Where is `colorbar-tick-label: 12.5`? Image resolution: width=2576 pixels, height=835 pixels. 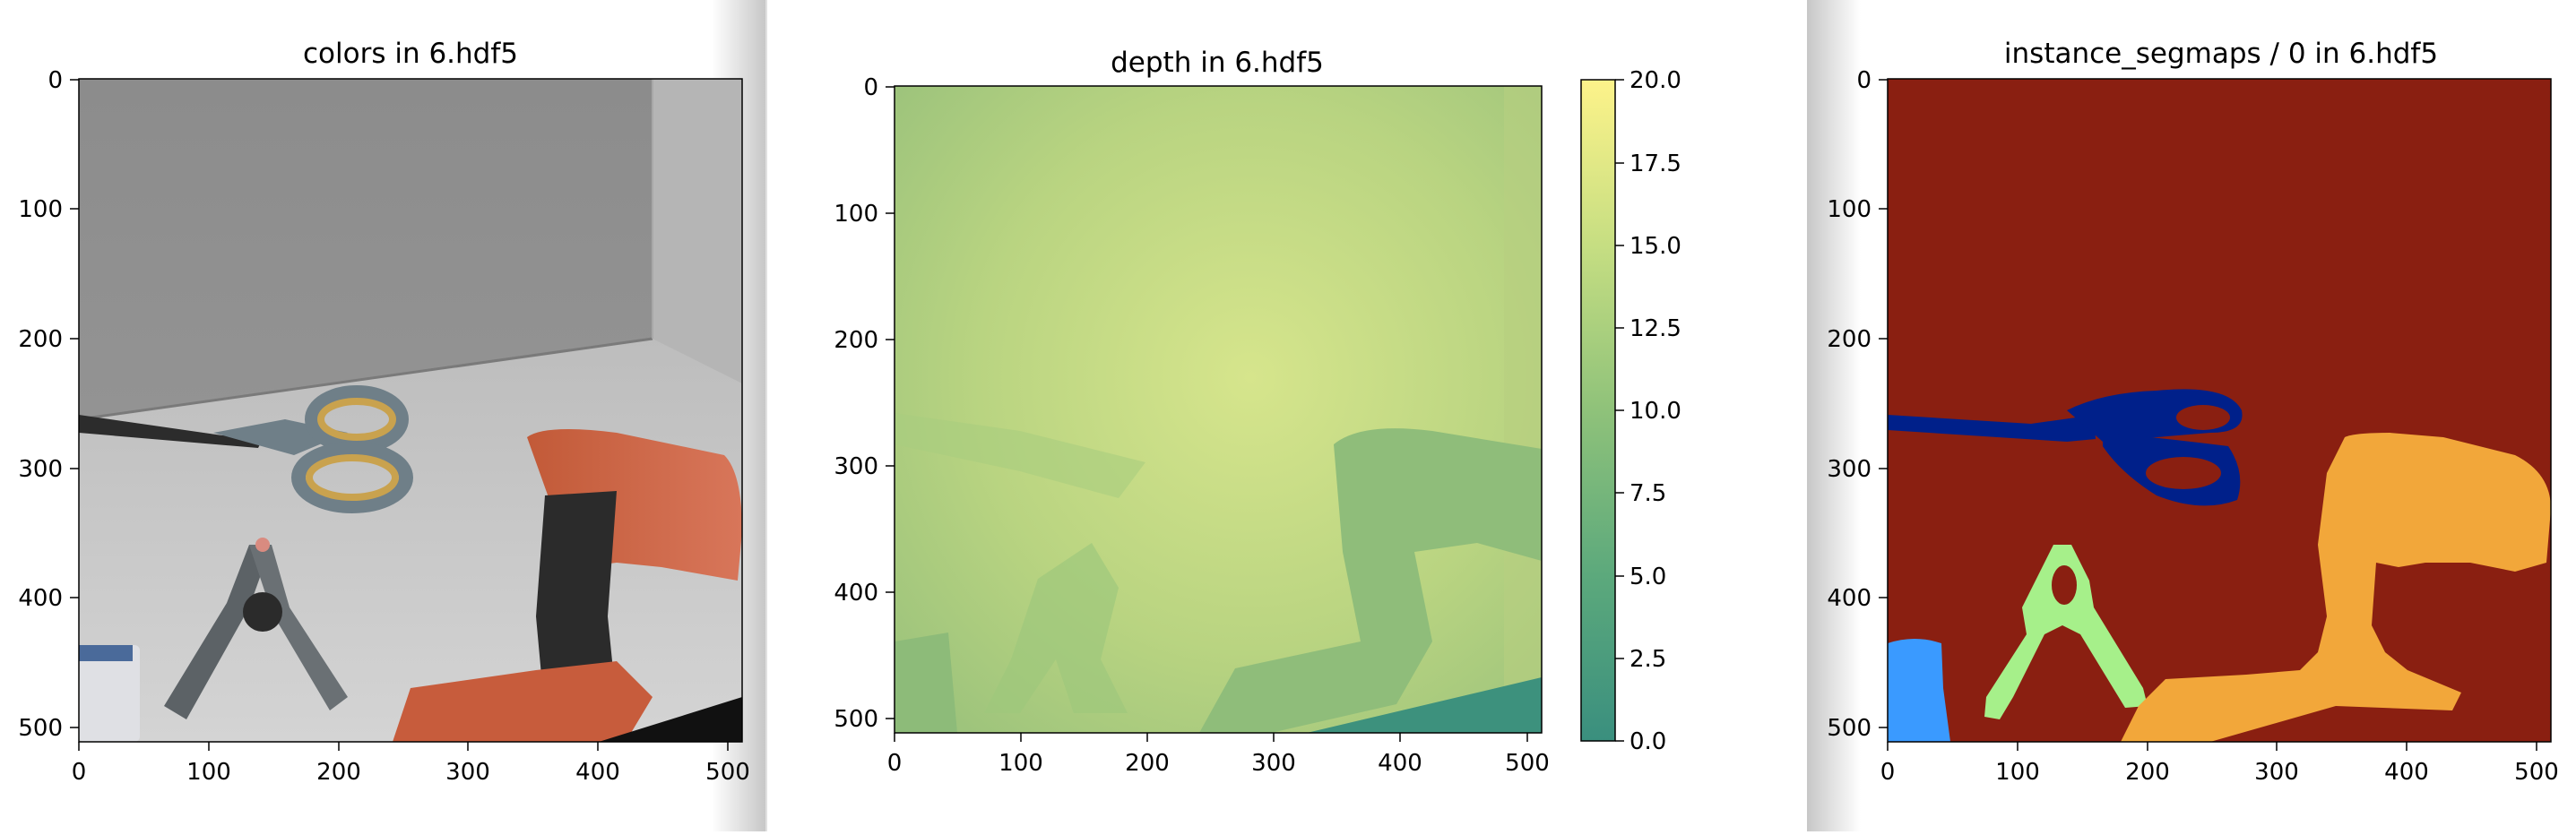
colorbar-tick-label: 12.5 is located at coordinates (1655, 328).